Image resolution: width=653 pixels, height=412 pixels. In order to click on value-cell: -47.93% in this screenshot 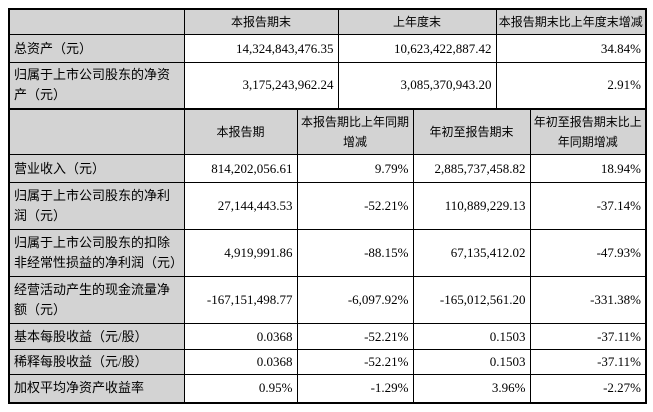, I will do `click(588, 253)`.